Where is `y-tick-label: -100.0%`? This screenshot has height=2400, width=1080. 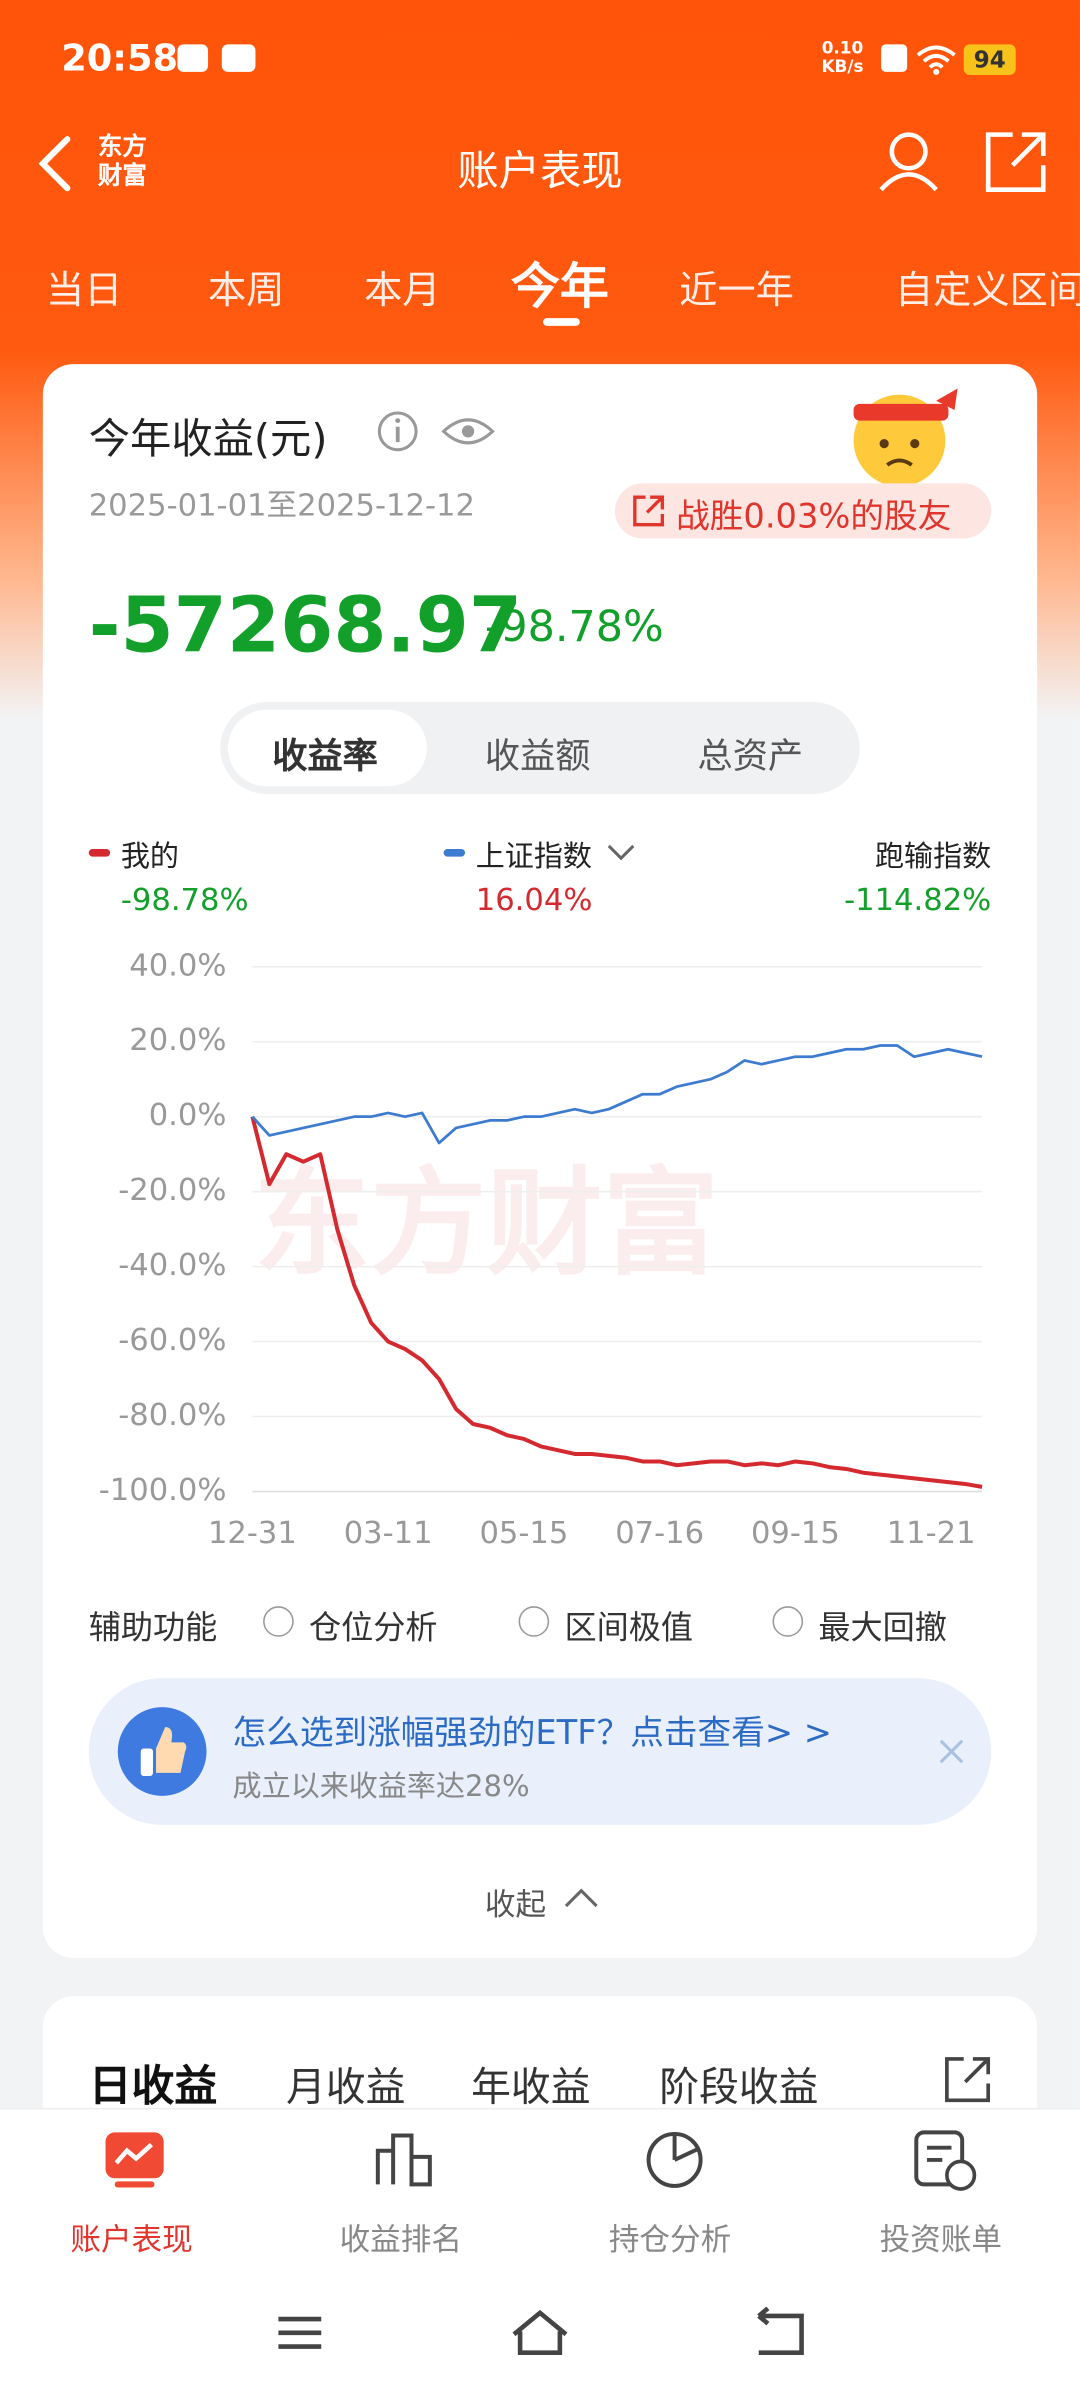
y-tick-label: -100.0% is located at coordinates (163, 1490).